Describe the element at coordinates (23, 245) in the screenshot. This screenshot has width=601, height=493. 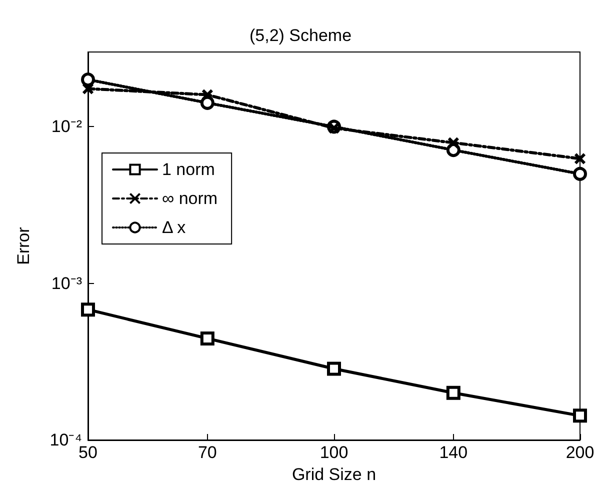
I see `y-axis-title: Error` at that location.